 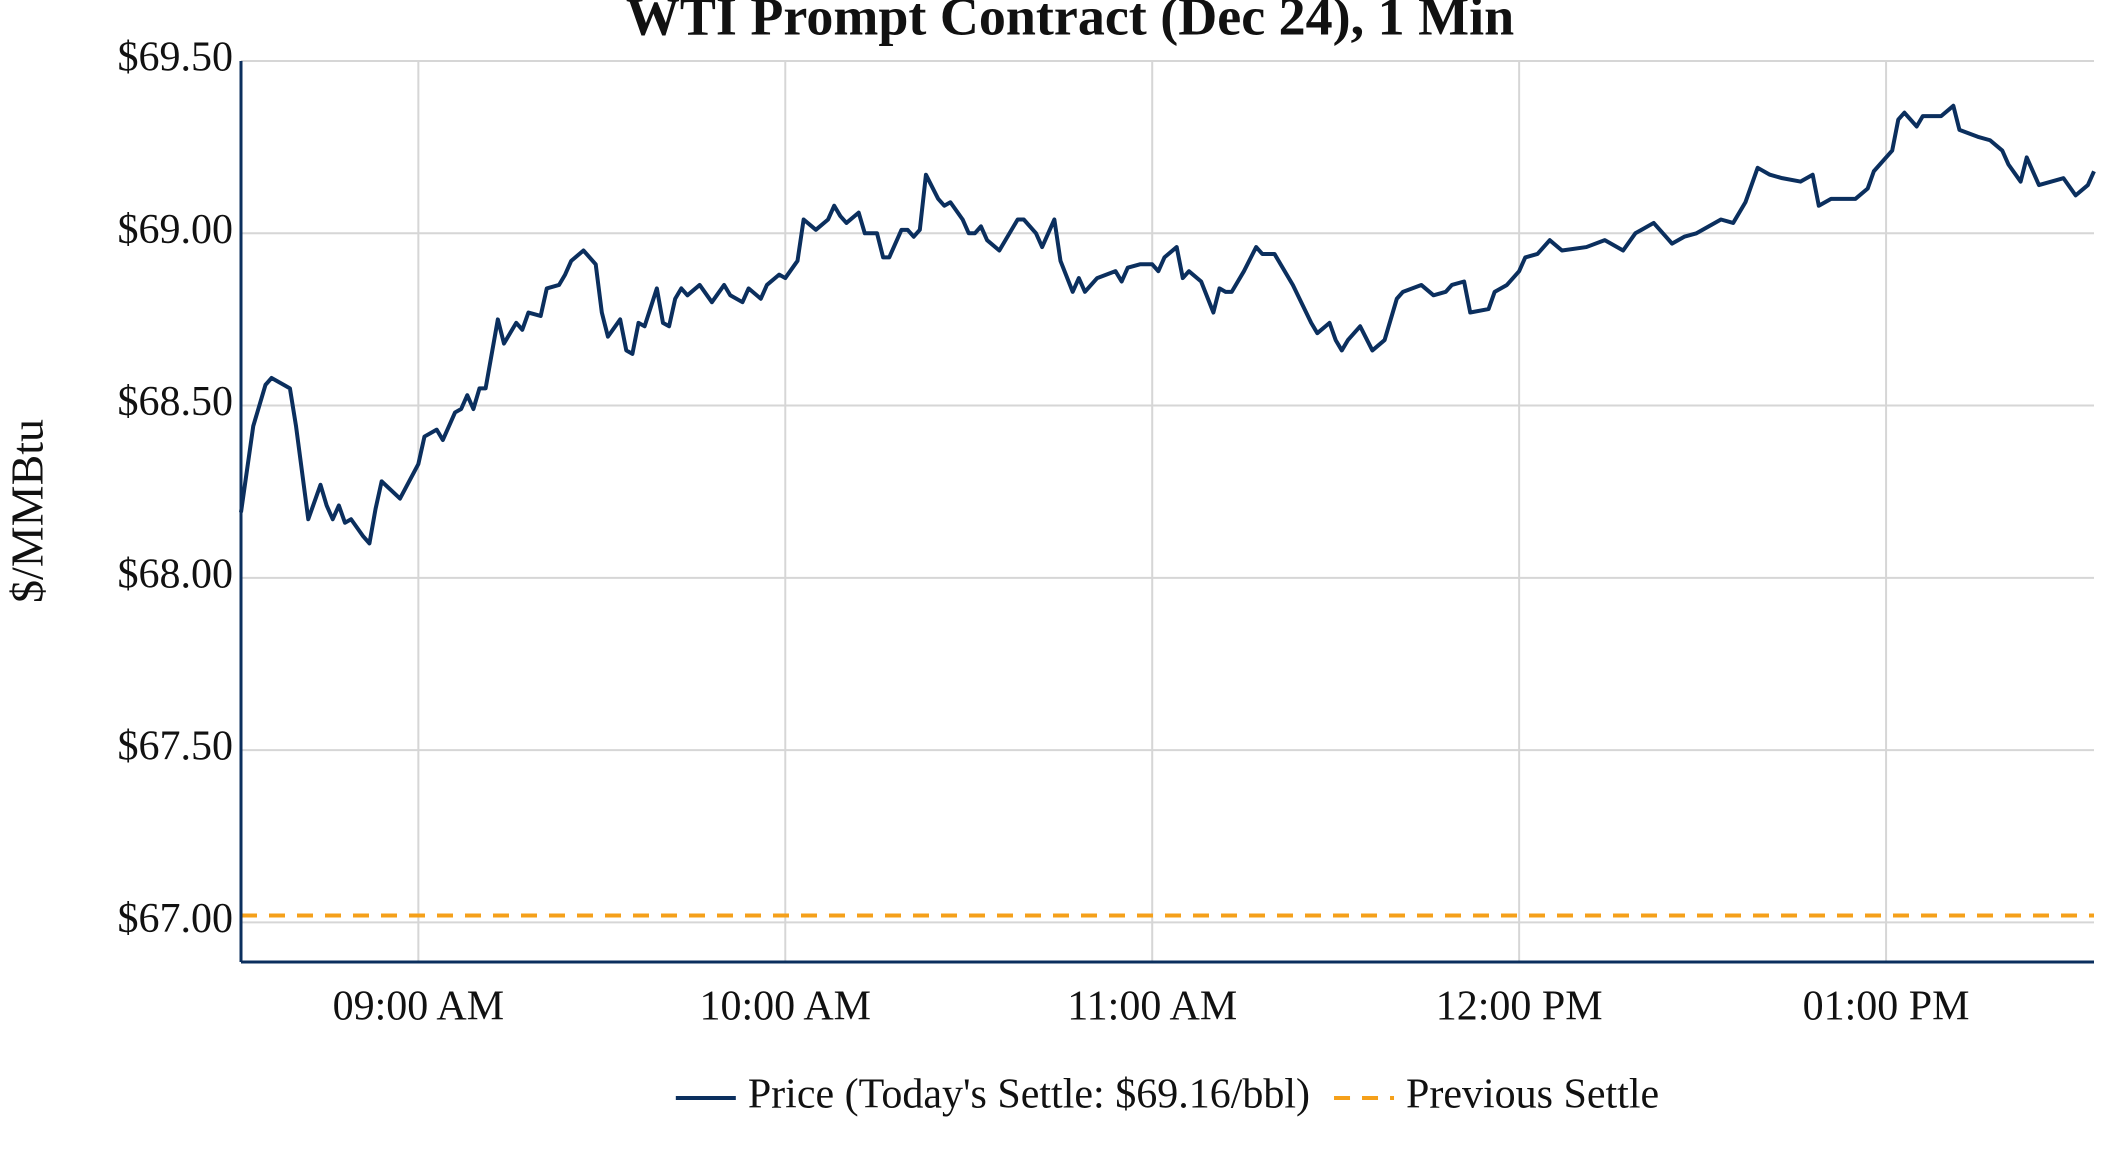 What do you see at coordinates (1532, 1095) in the screenshot?
I see `legend-label: Previous Settle` at bounding box center [1532, 1095].